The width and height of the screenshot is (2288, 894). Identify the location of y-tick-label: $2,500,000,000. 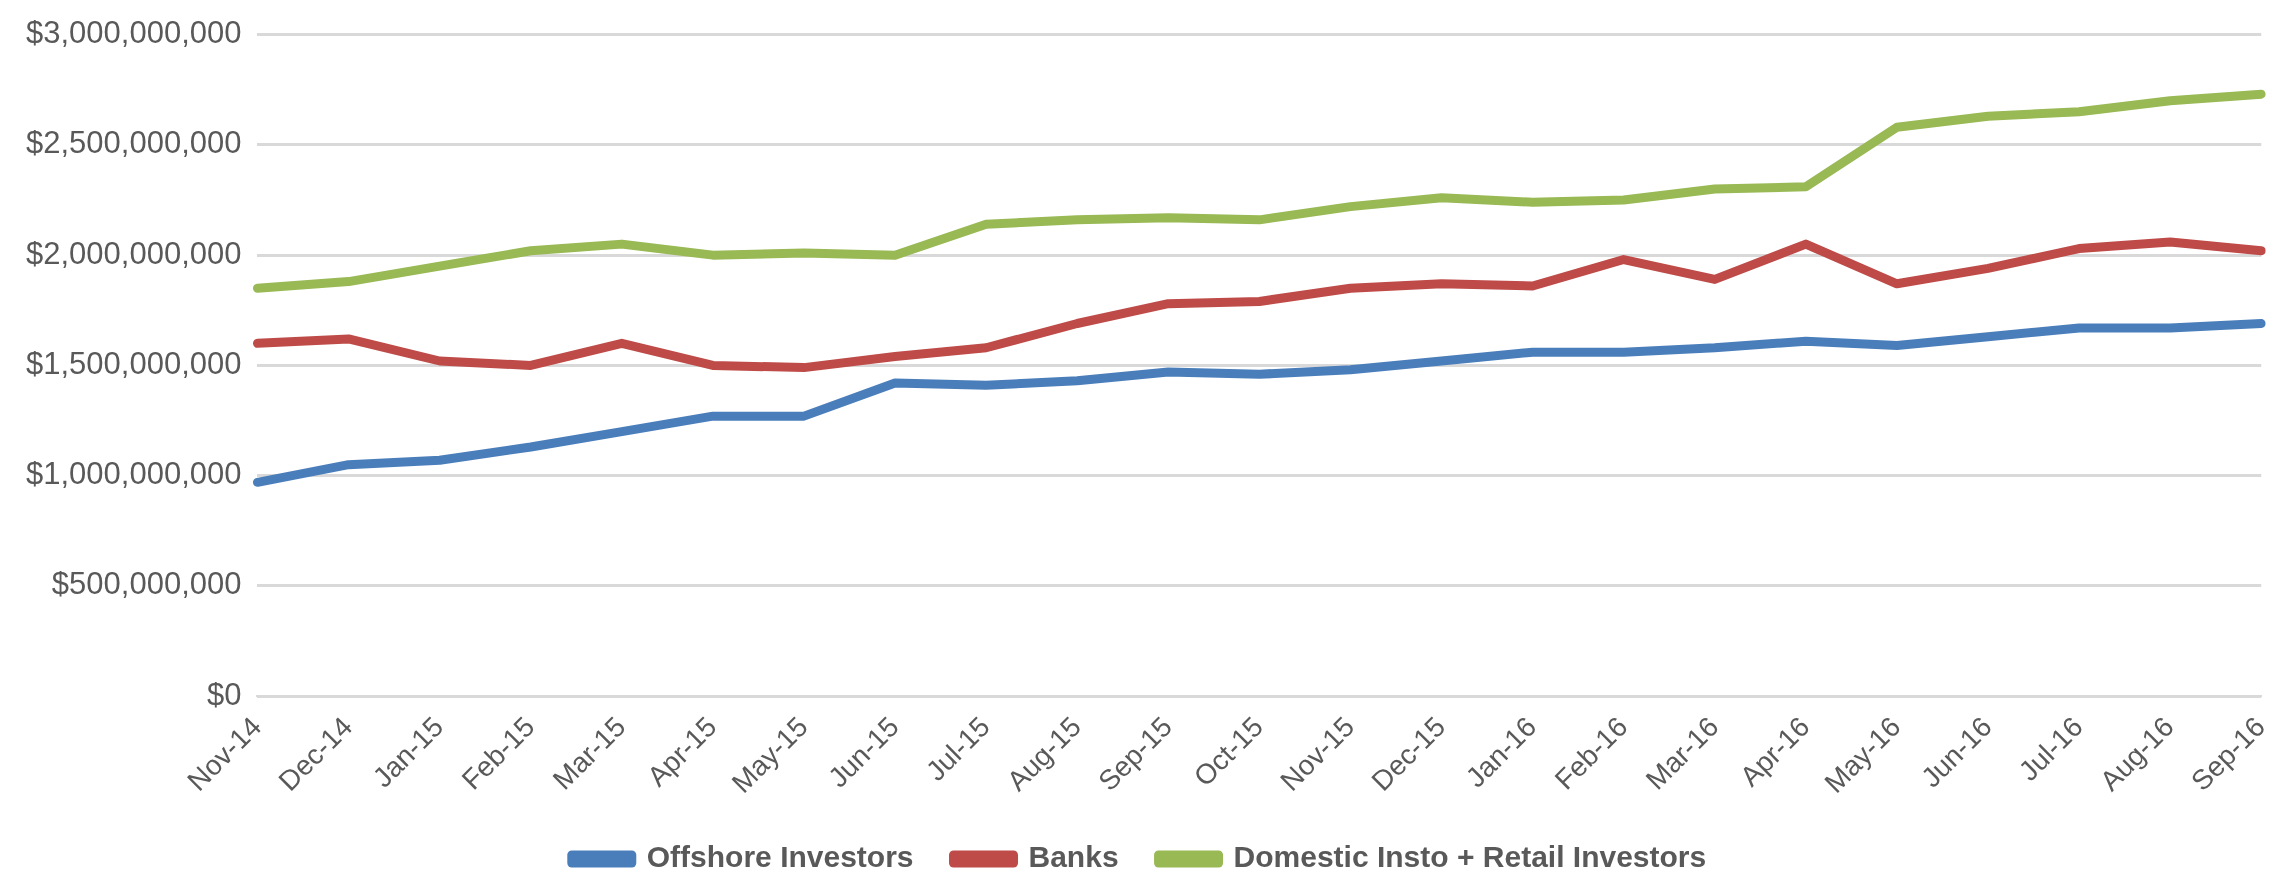
(133, 143).